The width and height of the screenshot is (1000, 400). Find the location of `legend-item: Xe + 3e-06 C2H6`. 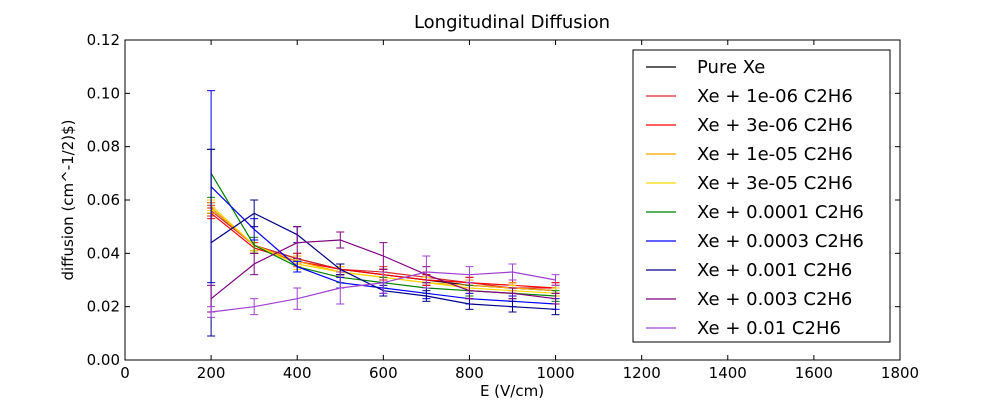

legend-item: Xe + 3e-06 C2H6 is located at coordinates (749, 125).